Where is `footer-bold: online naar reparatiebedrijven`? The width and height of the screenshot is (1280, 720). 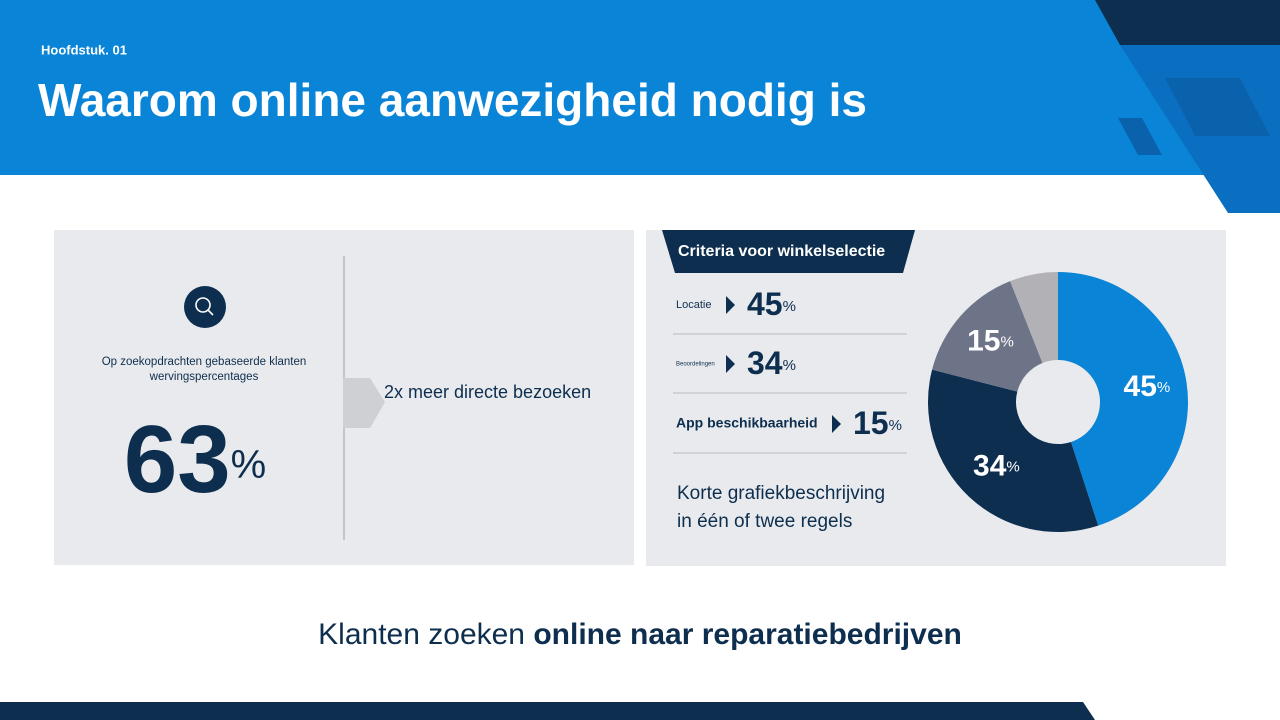
footer-bold: online naar reparatiebedrijven is located at coordinates (747, 634).